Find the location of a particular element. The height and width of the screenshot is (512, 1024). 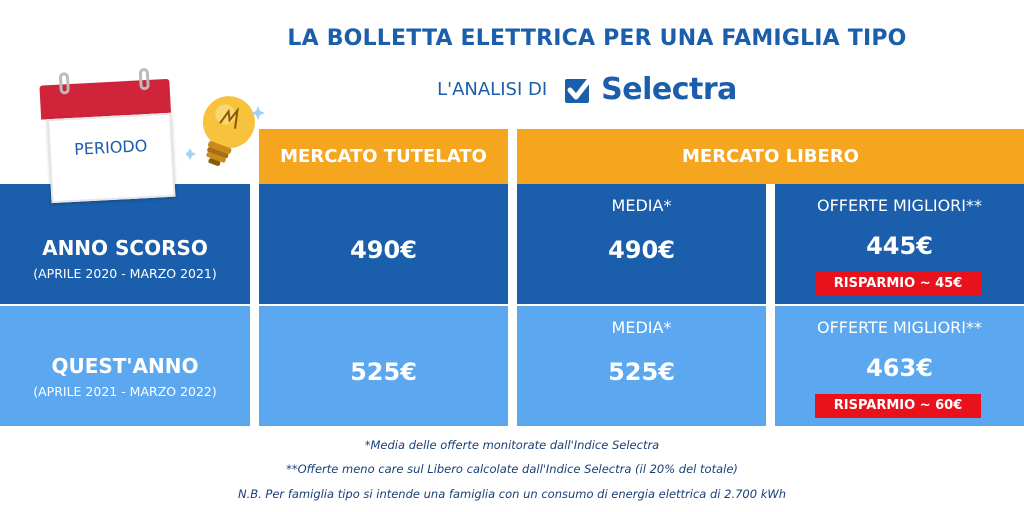

row-range: (APRILE 2020 - MARZO 2021) is located at coordinates (125, 273).